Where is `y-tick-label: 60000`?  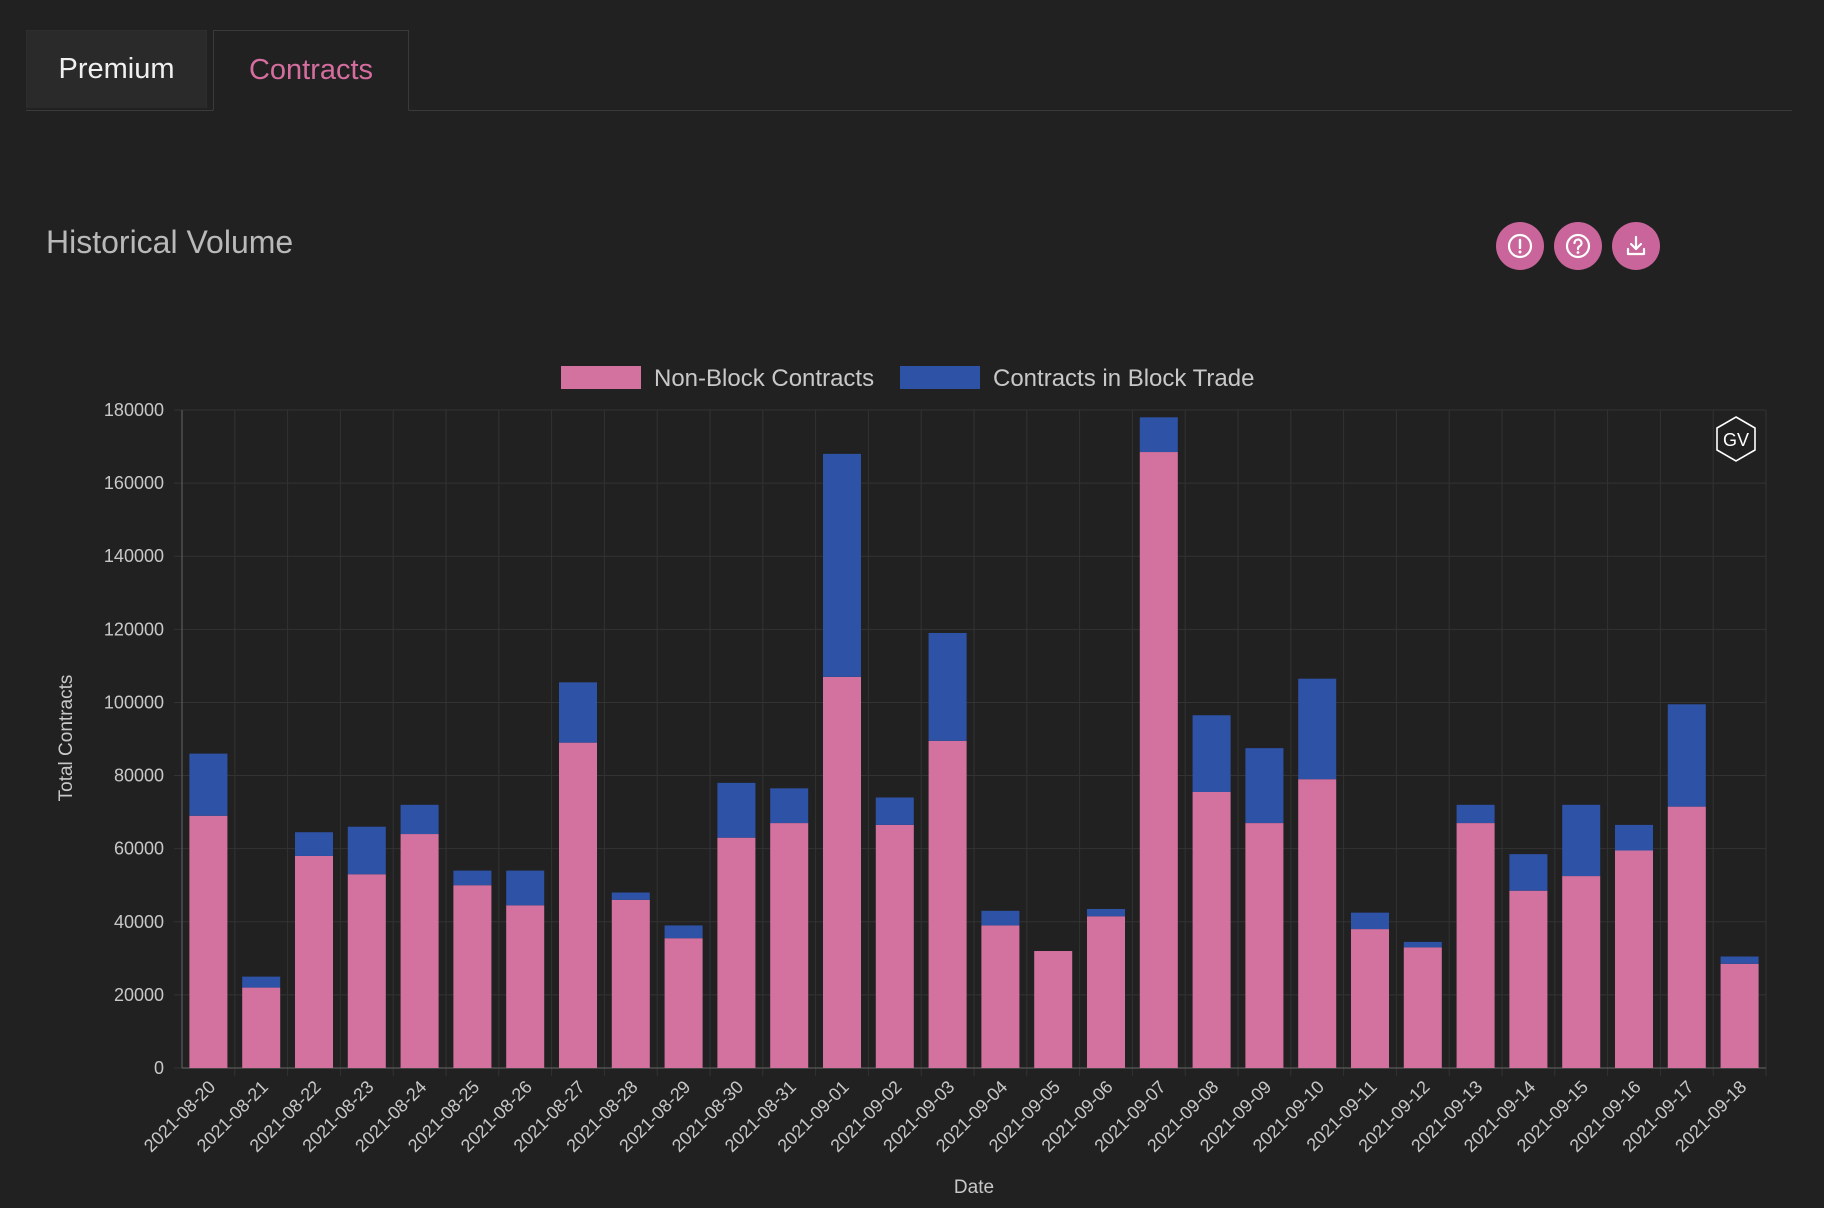 y-tick-label: 60000 is located at coordinates (139, 849).